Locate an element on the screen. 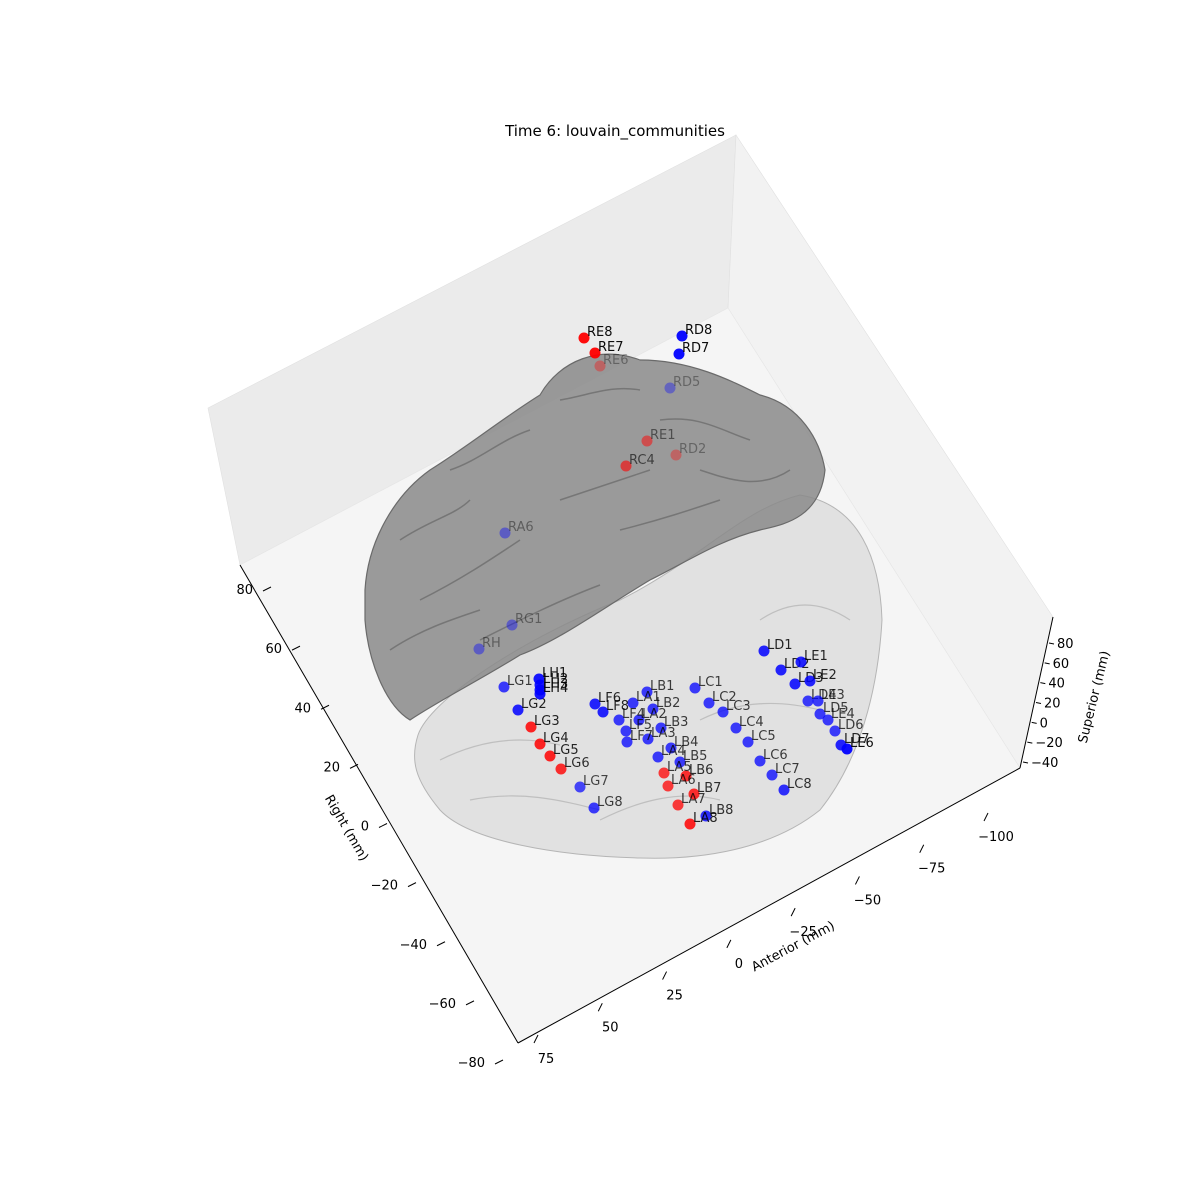  electrode-label: LB2 is located at coordinates (668, 703).